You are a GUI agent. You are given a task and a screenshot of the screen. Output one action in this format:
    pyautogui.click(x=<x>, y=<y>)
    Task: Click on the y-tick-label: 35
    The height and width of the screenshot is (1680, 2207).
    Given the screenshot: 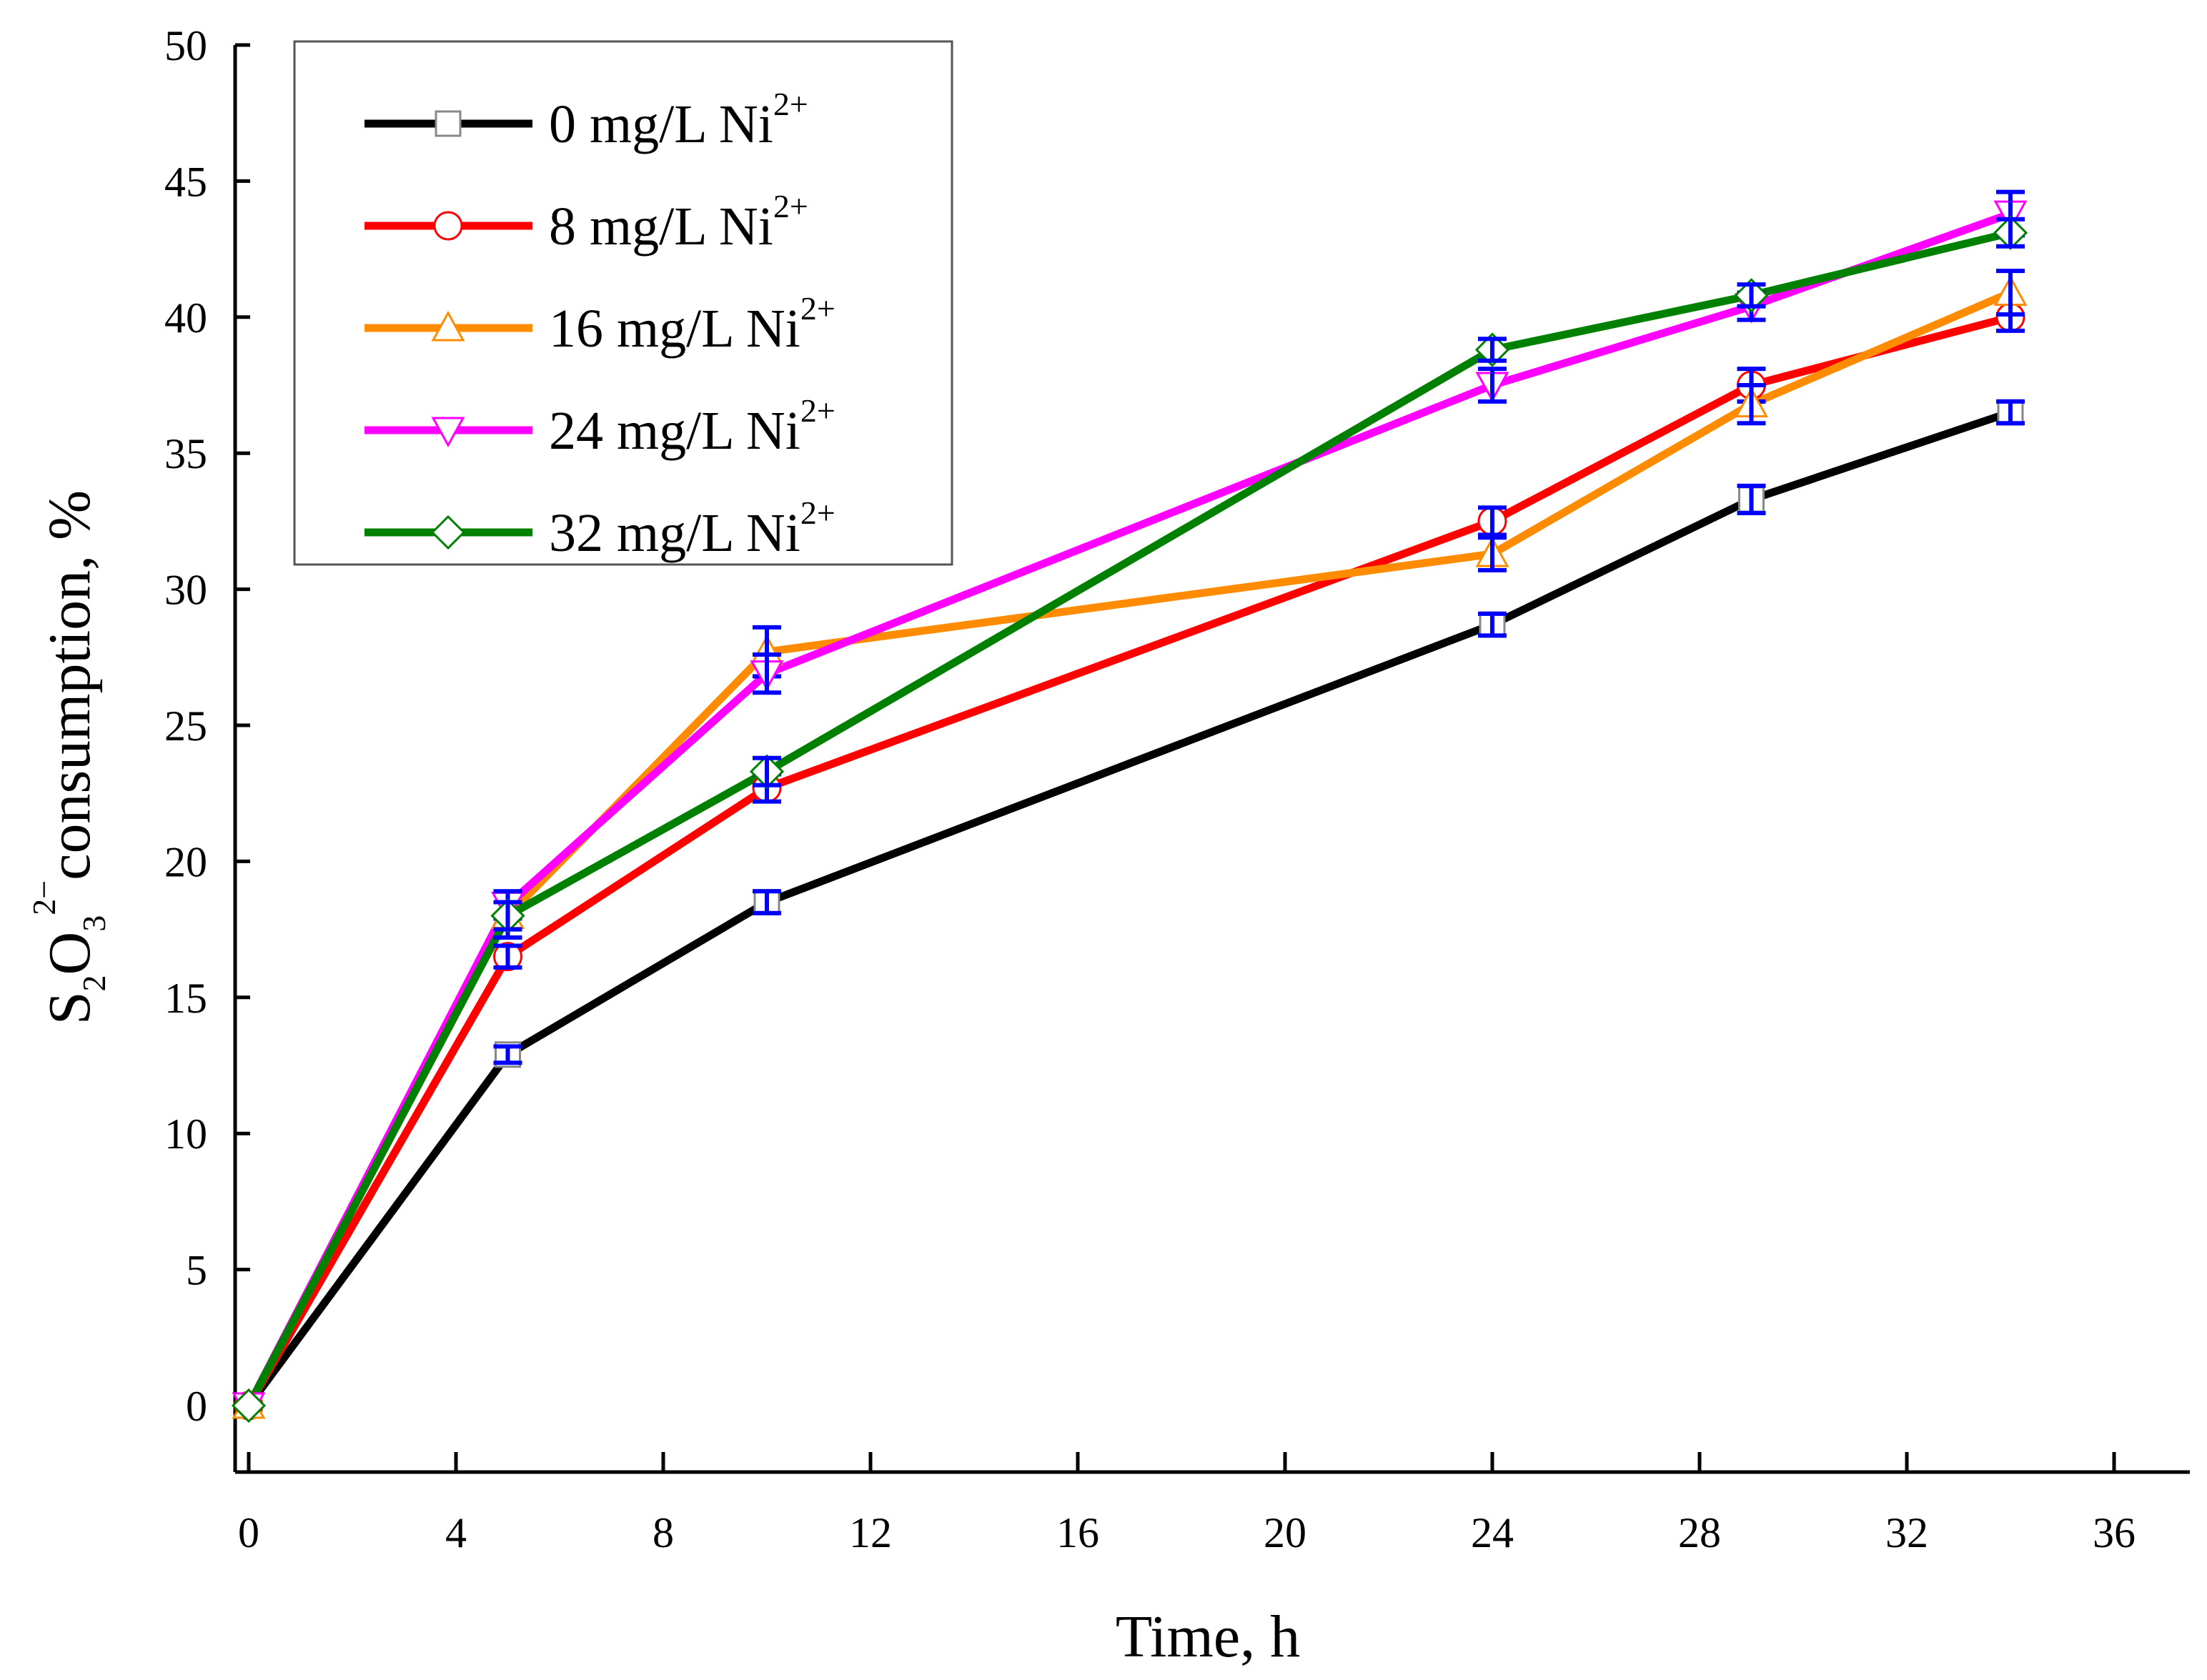 What is the action you would take?
    pyautogui.click(x=185, y=453)
    